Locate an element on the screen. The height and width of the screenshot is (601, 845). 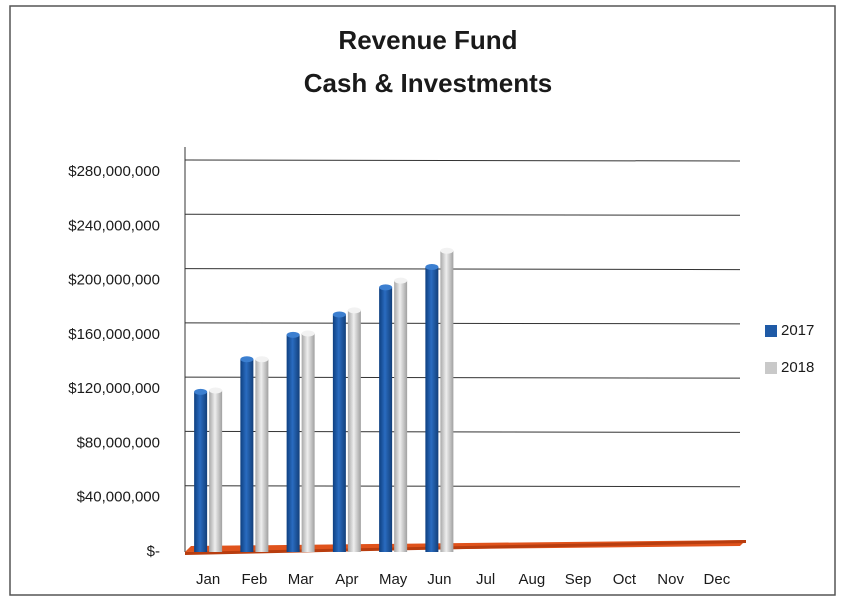
x-tick-label: Jun is located at coordinates (439, 579).